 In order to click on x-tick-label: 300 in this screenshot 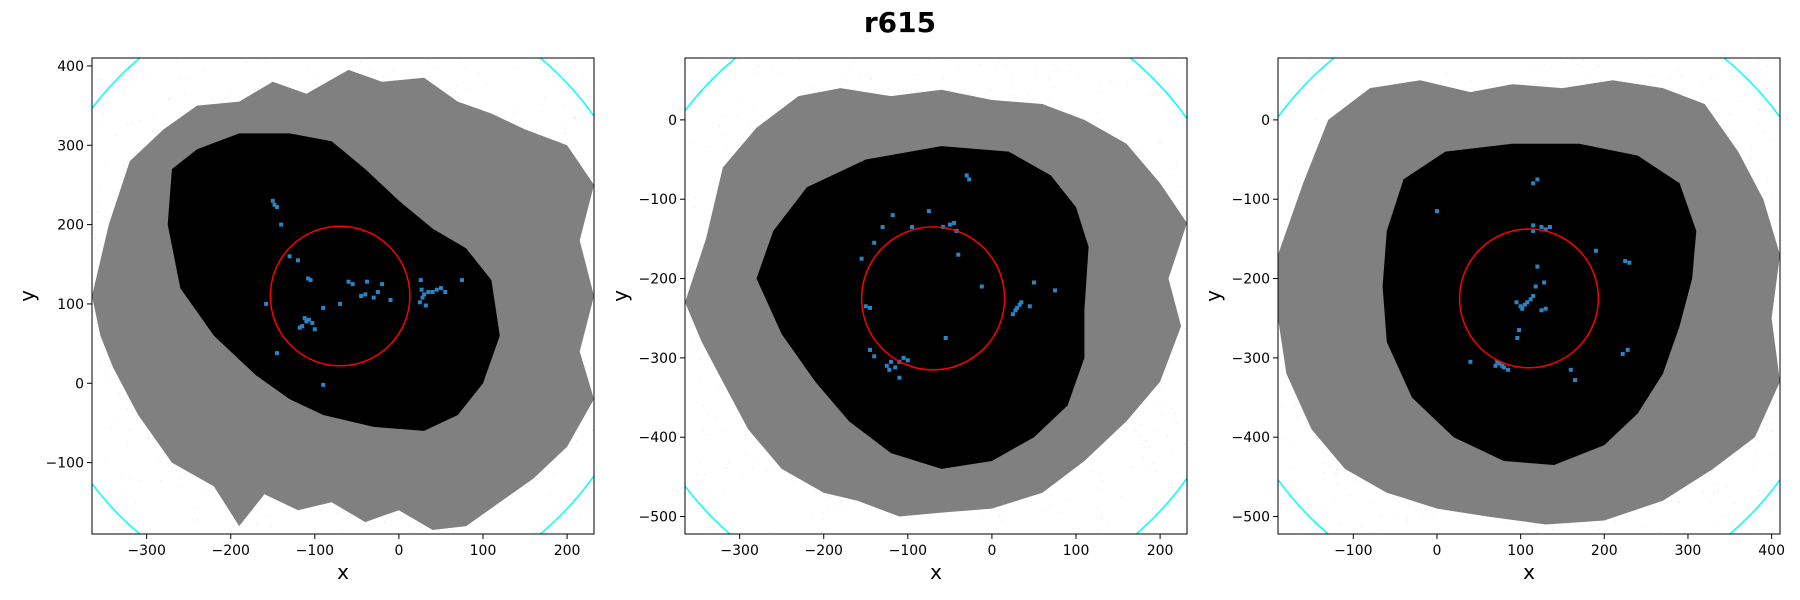, I will do `click(1688, 551)`.